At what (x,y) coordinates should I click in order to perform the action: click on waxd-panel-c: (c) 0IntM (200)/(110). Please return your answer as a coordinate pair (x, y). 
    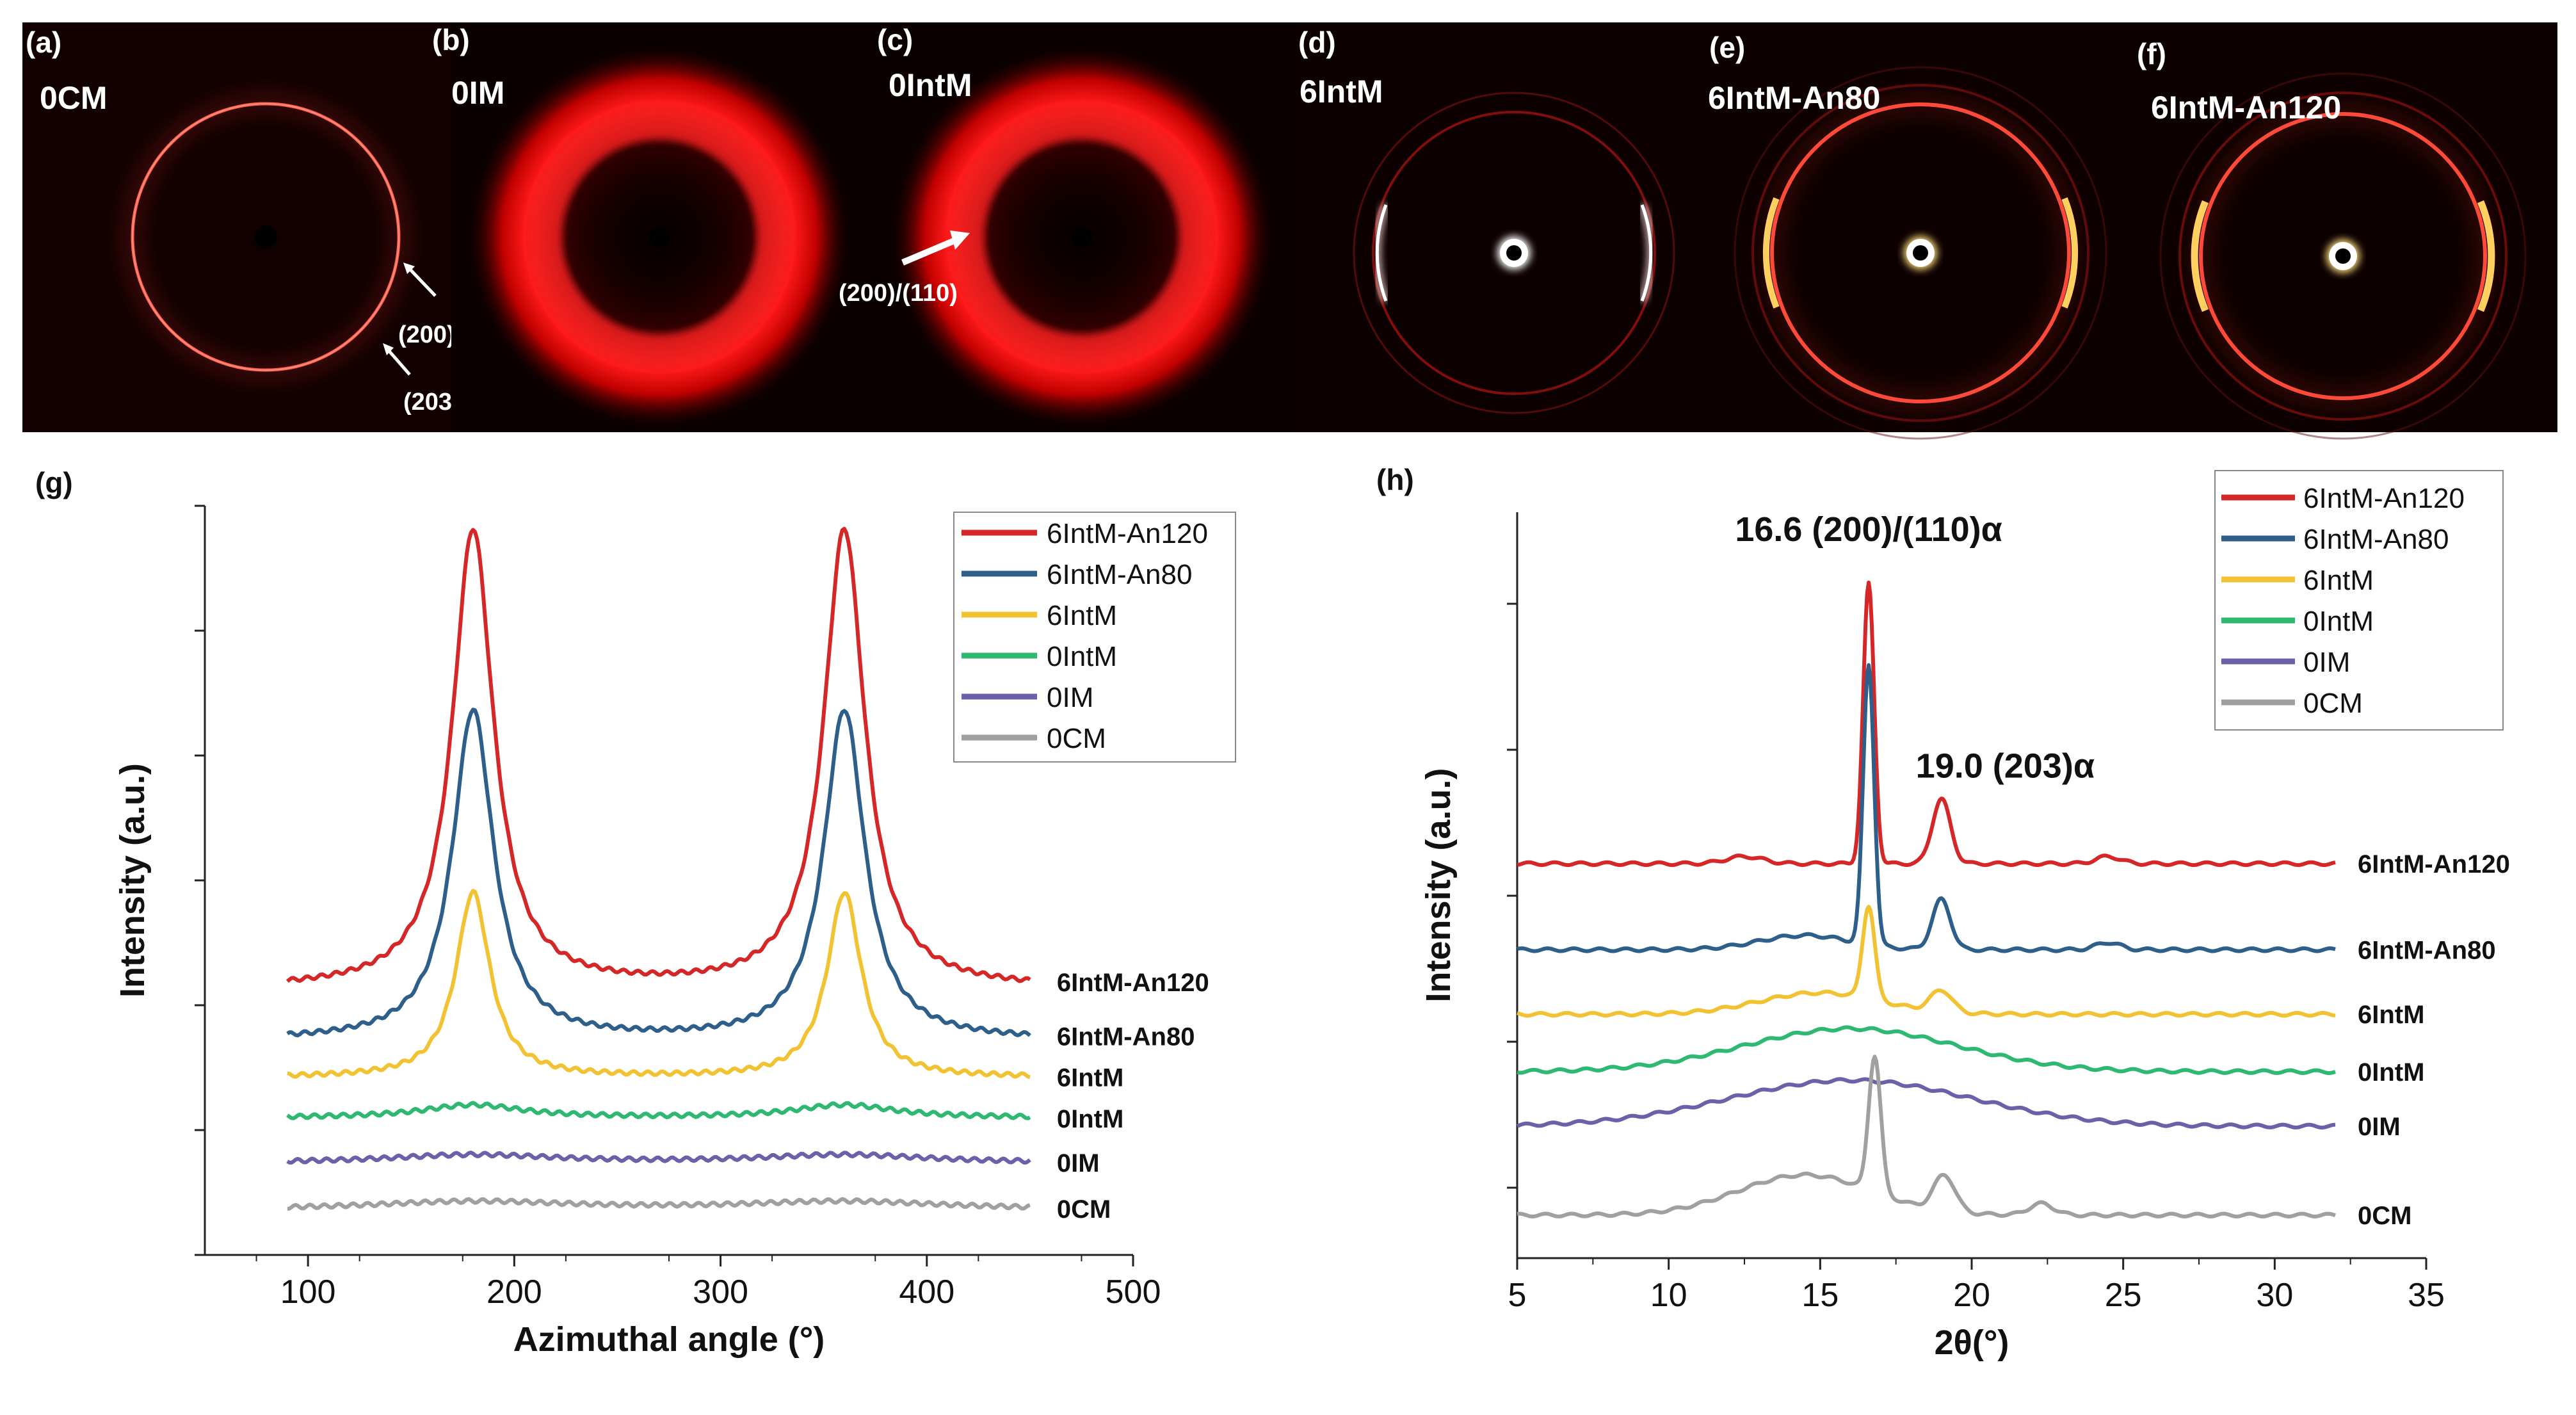
    Looking at the image, I should click on (1067, 227).